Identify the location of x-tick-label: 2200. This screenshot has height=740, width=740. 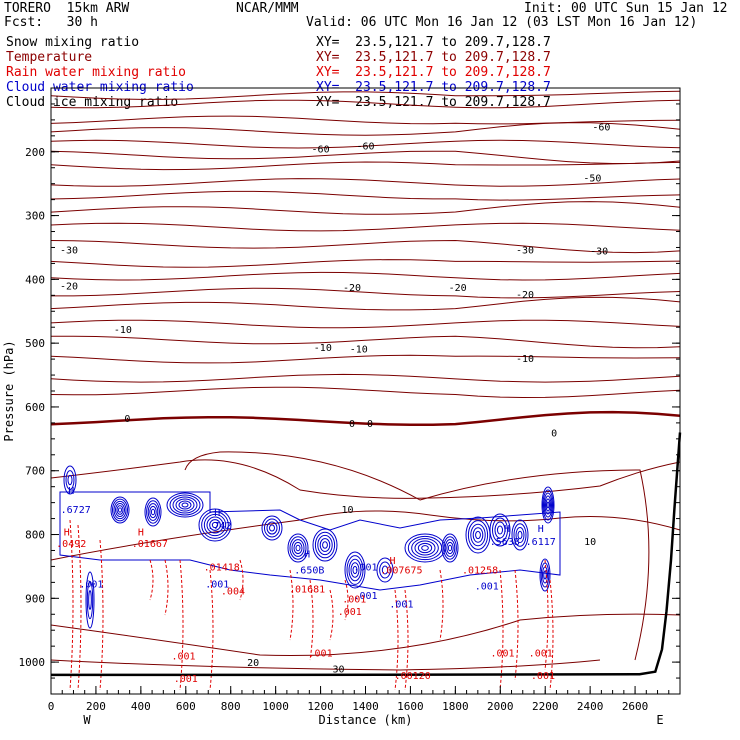
(545, 706).